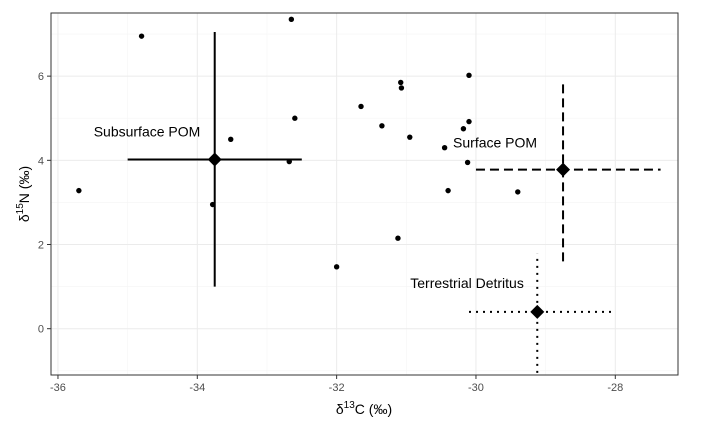 This screenshot has width=720, height=429. What do you see at coordinates (41, 246) in the screenshot?
I see `y-axis-tick-label: 2` at bounding box center [41, 246].